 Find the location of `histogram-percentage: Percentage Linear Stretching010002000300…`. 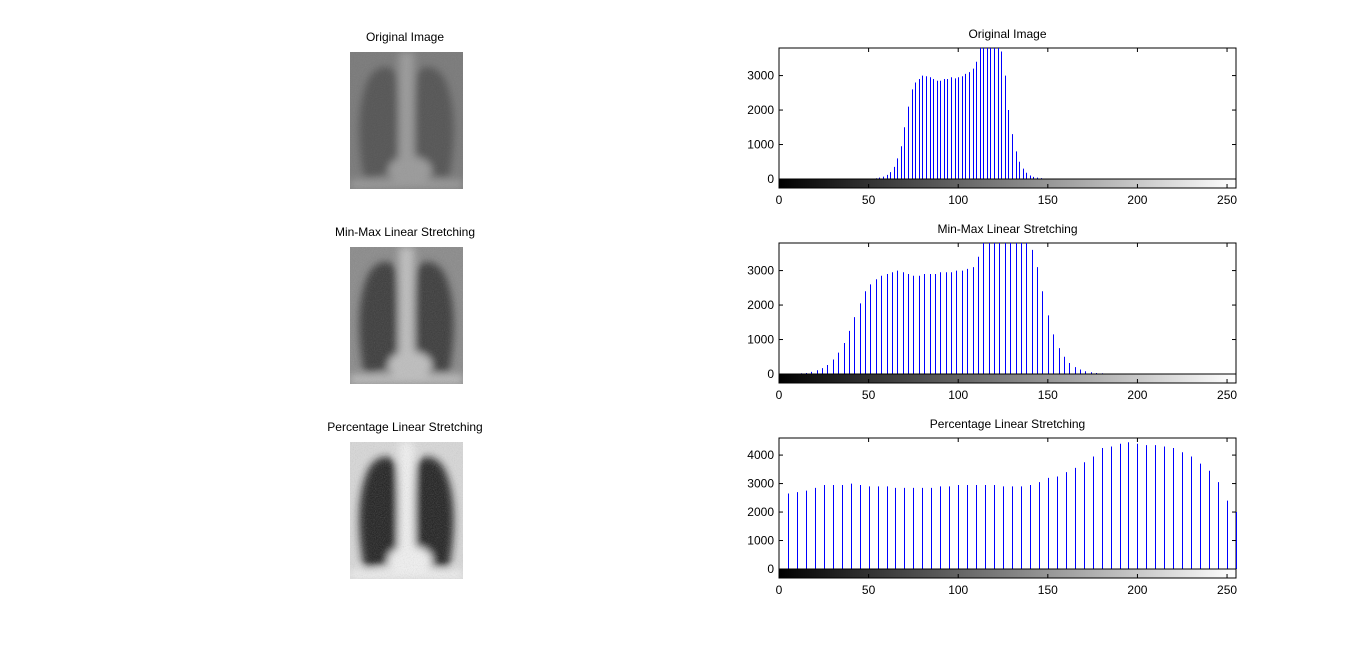

histogram-percentage: Percentage Linear Stretching010002000300… is located at coordinates (992, 507).